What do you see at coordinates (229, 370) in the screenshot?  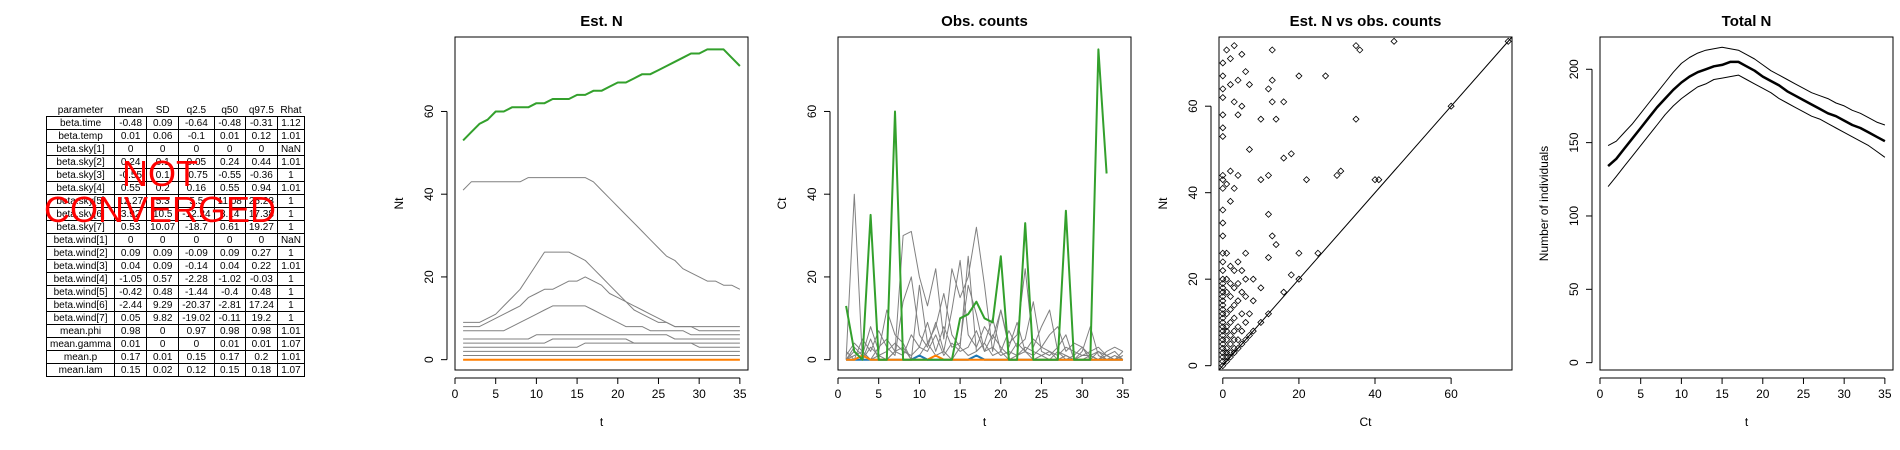 I see `table-cell: 0.15` at bounding box center [229, 370].